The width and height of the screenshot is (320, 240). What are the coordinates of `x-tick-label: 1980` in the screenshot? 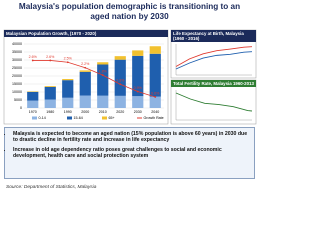 It's located at (50, 112).